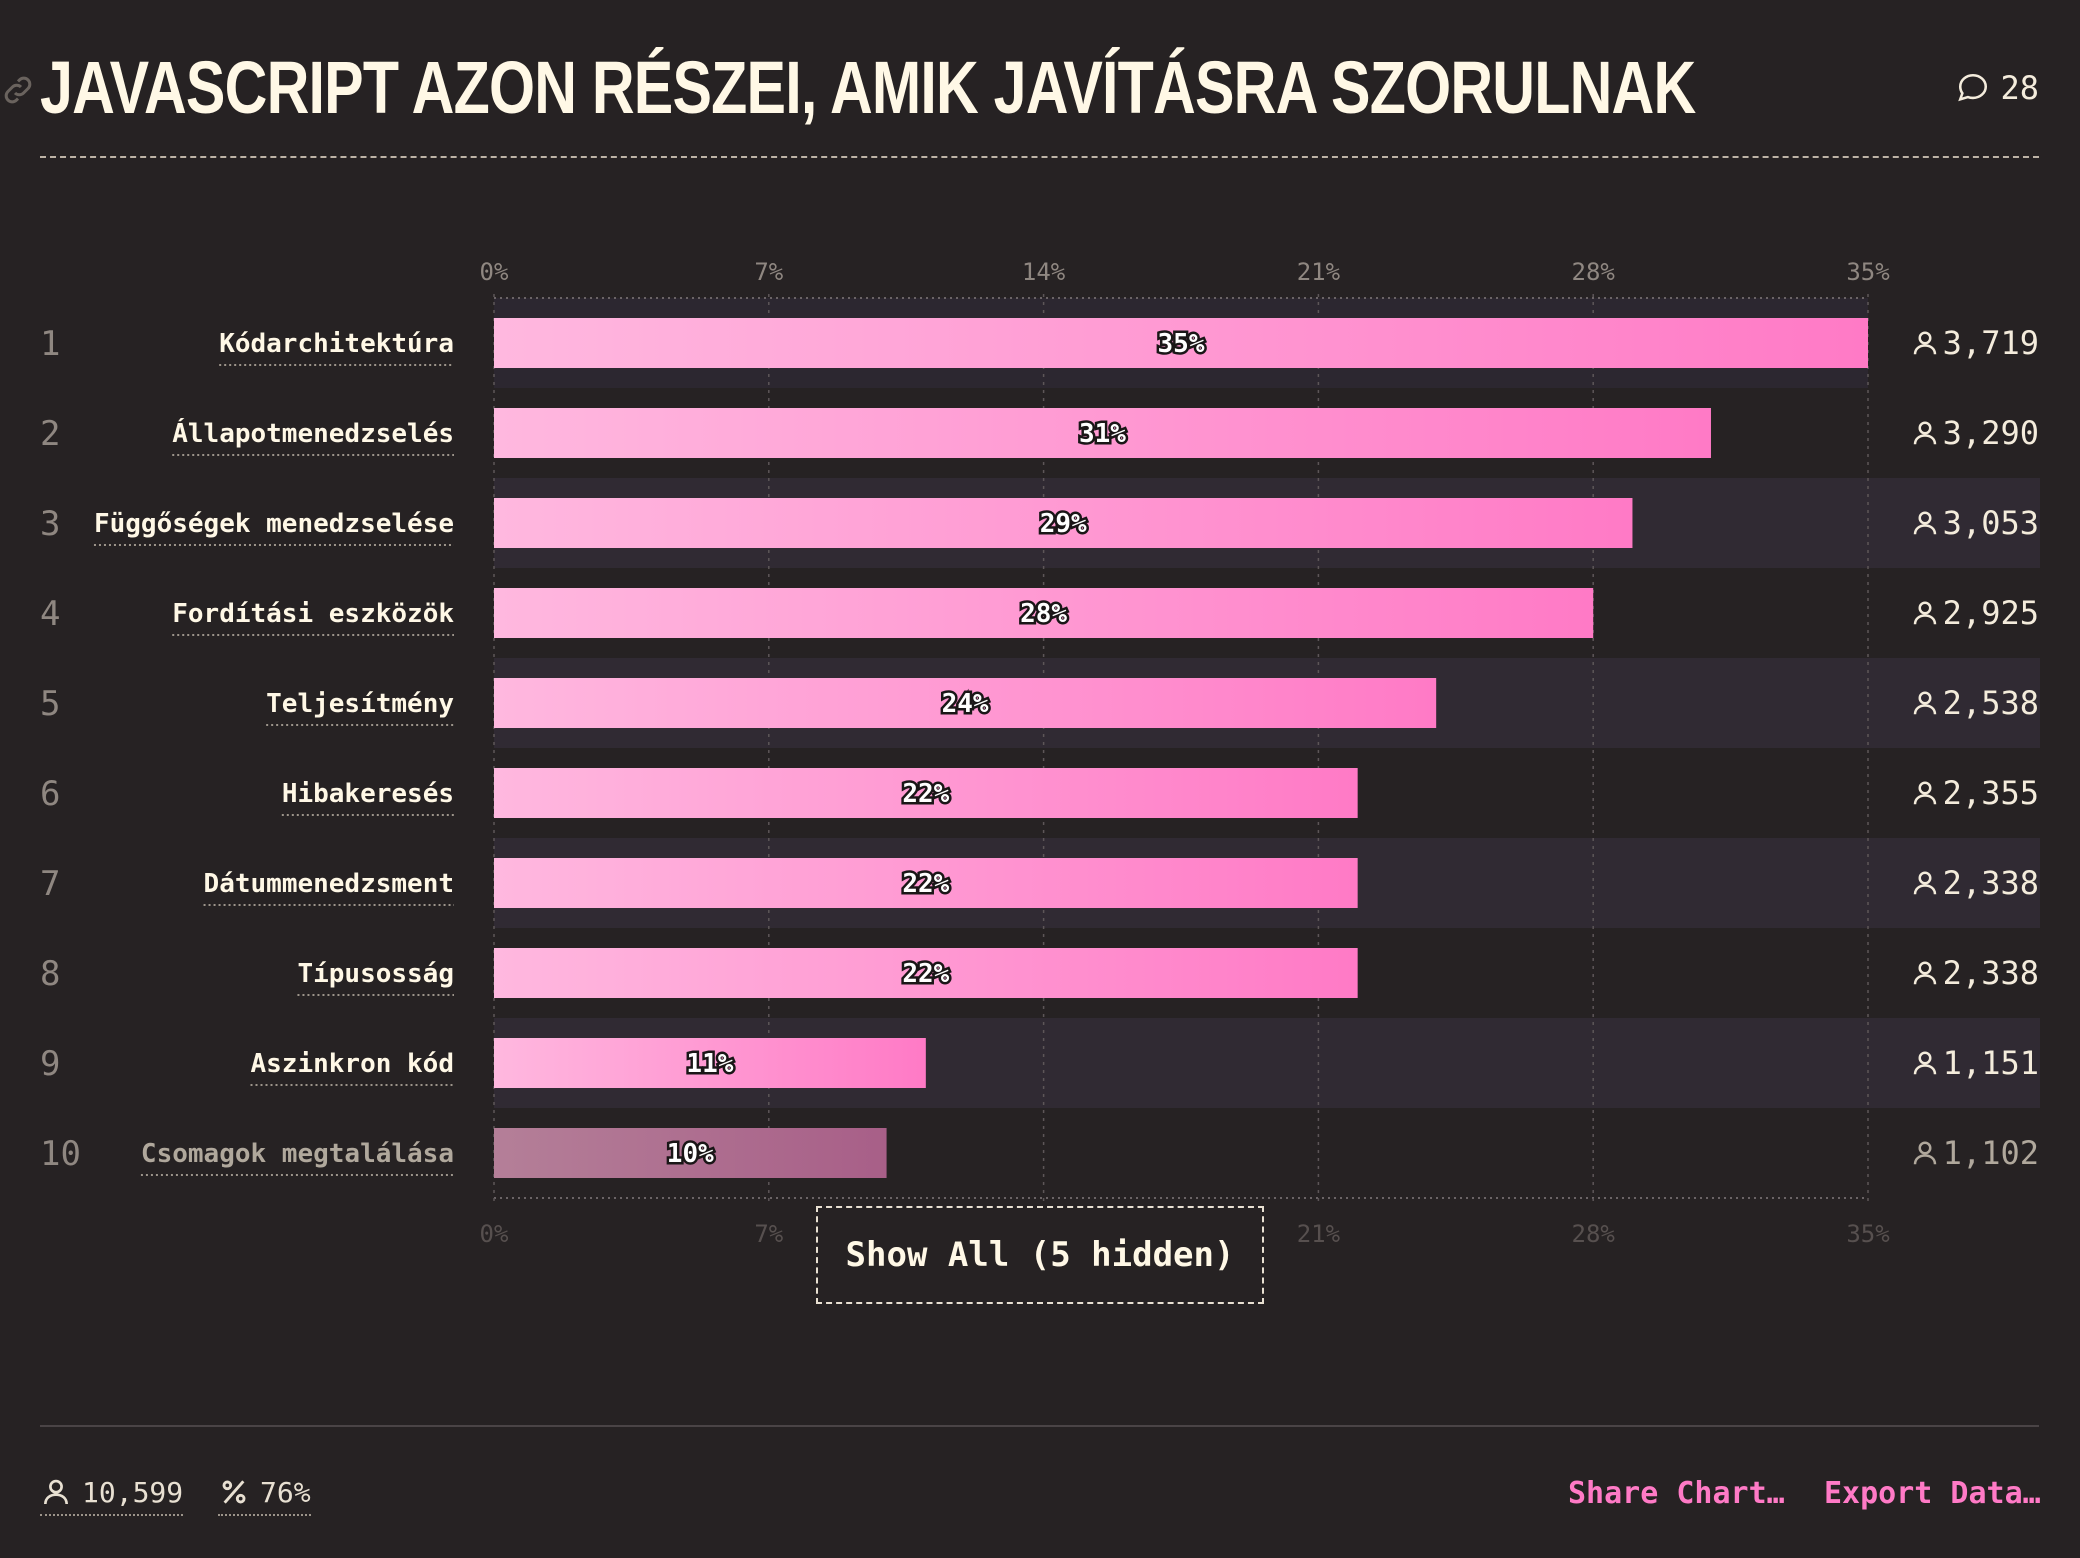  Describe the element at coordinates (768, 1234) in the screenshot. I see `x-tick-label-bottom: 7%` at that location.